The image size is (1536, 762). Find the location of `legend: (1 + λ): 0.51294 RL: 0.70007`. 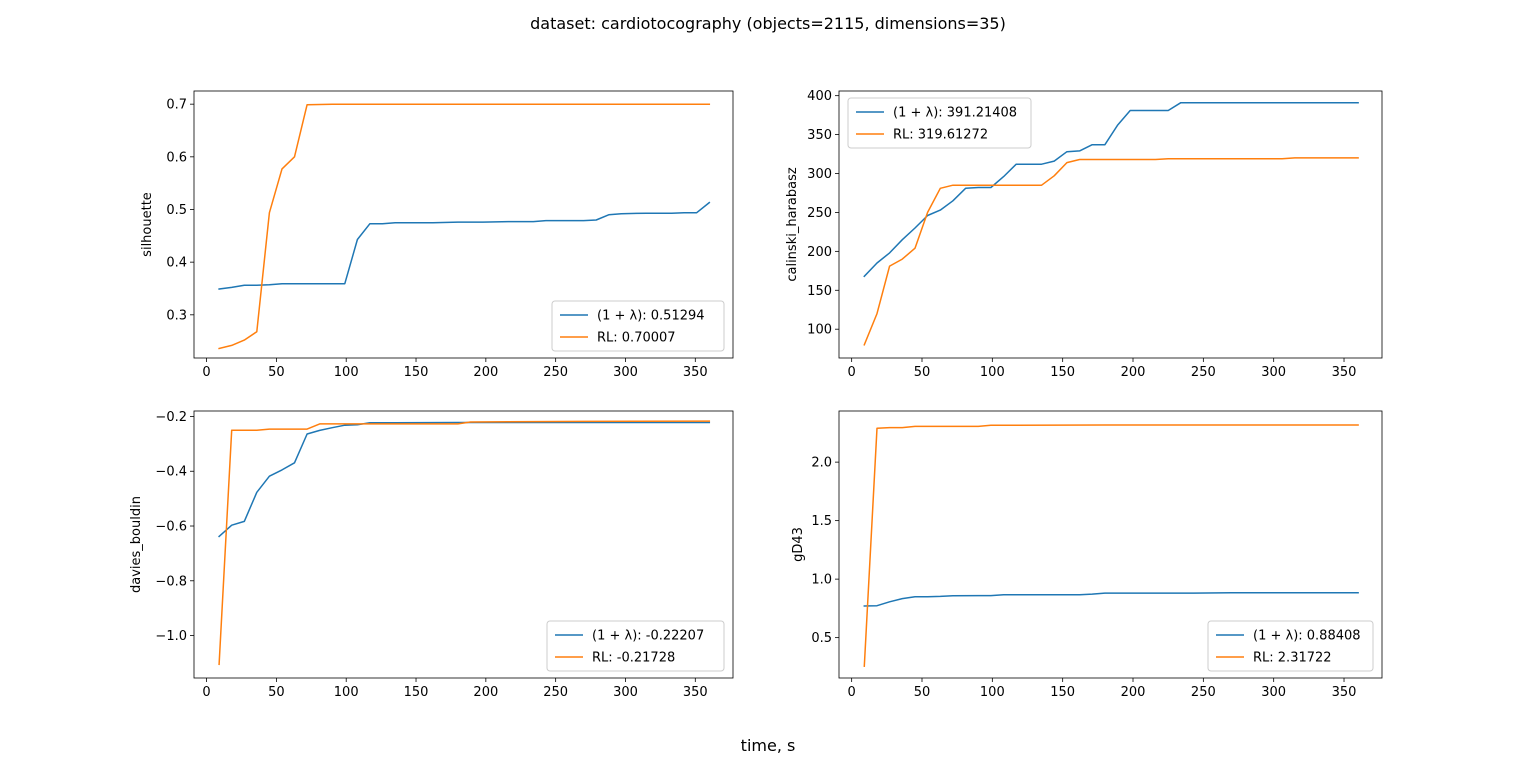

legend: (1 + λ): 0.51294 RL: 0.70007 is located at coordinates (638, 326).